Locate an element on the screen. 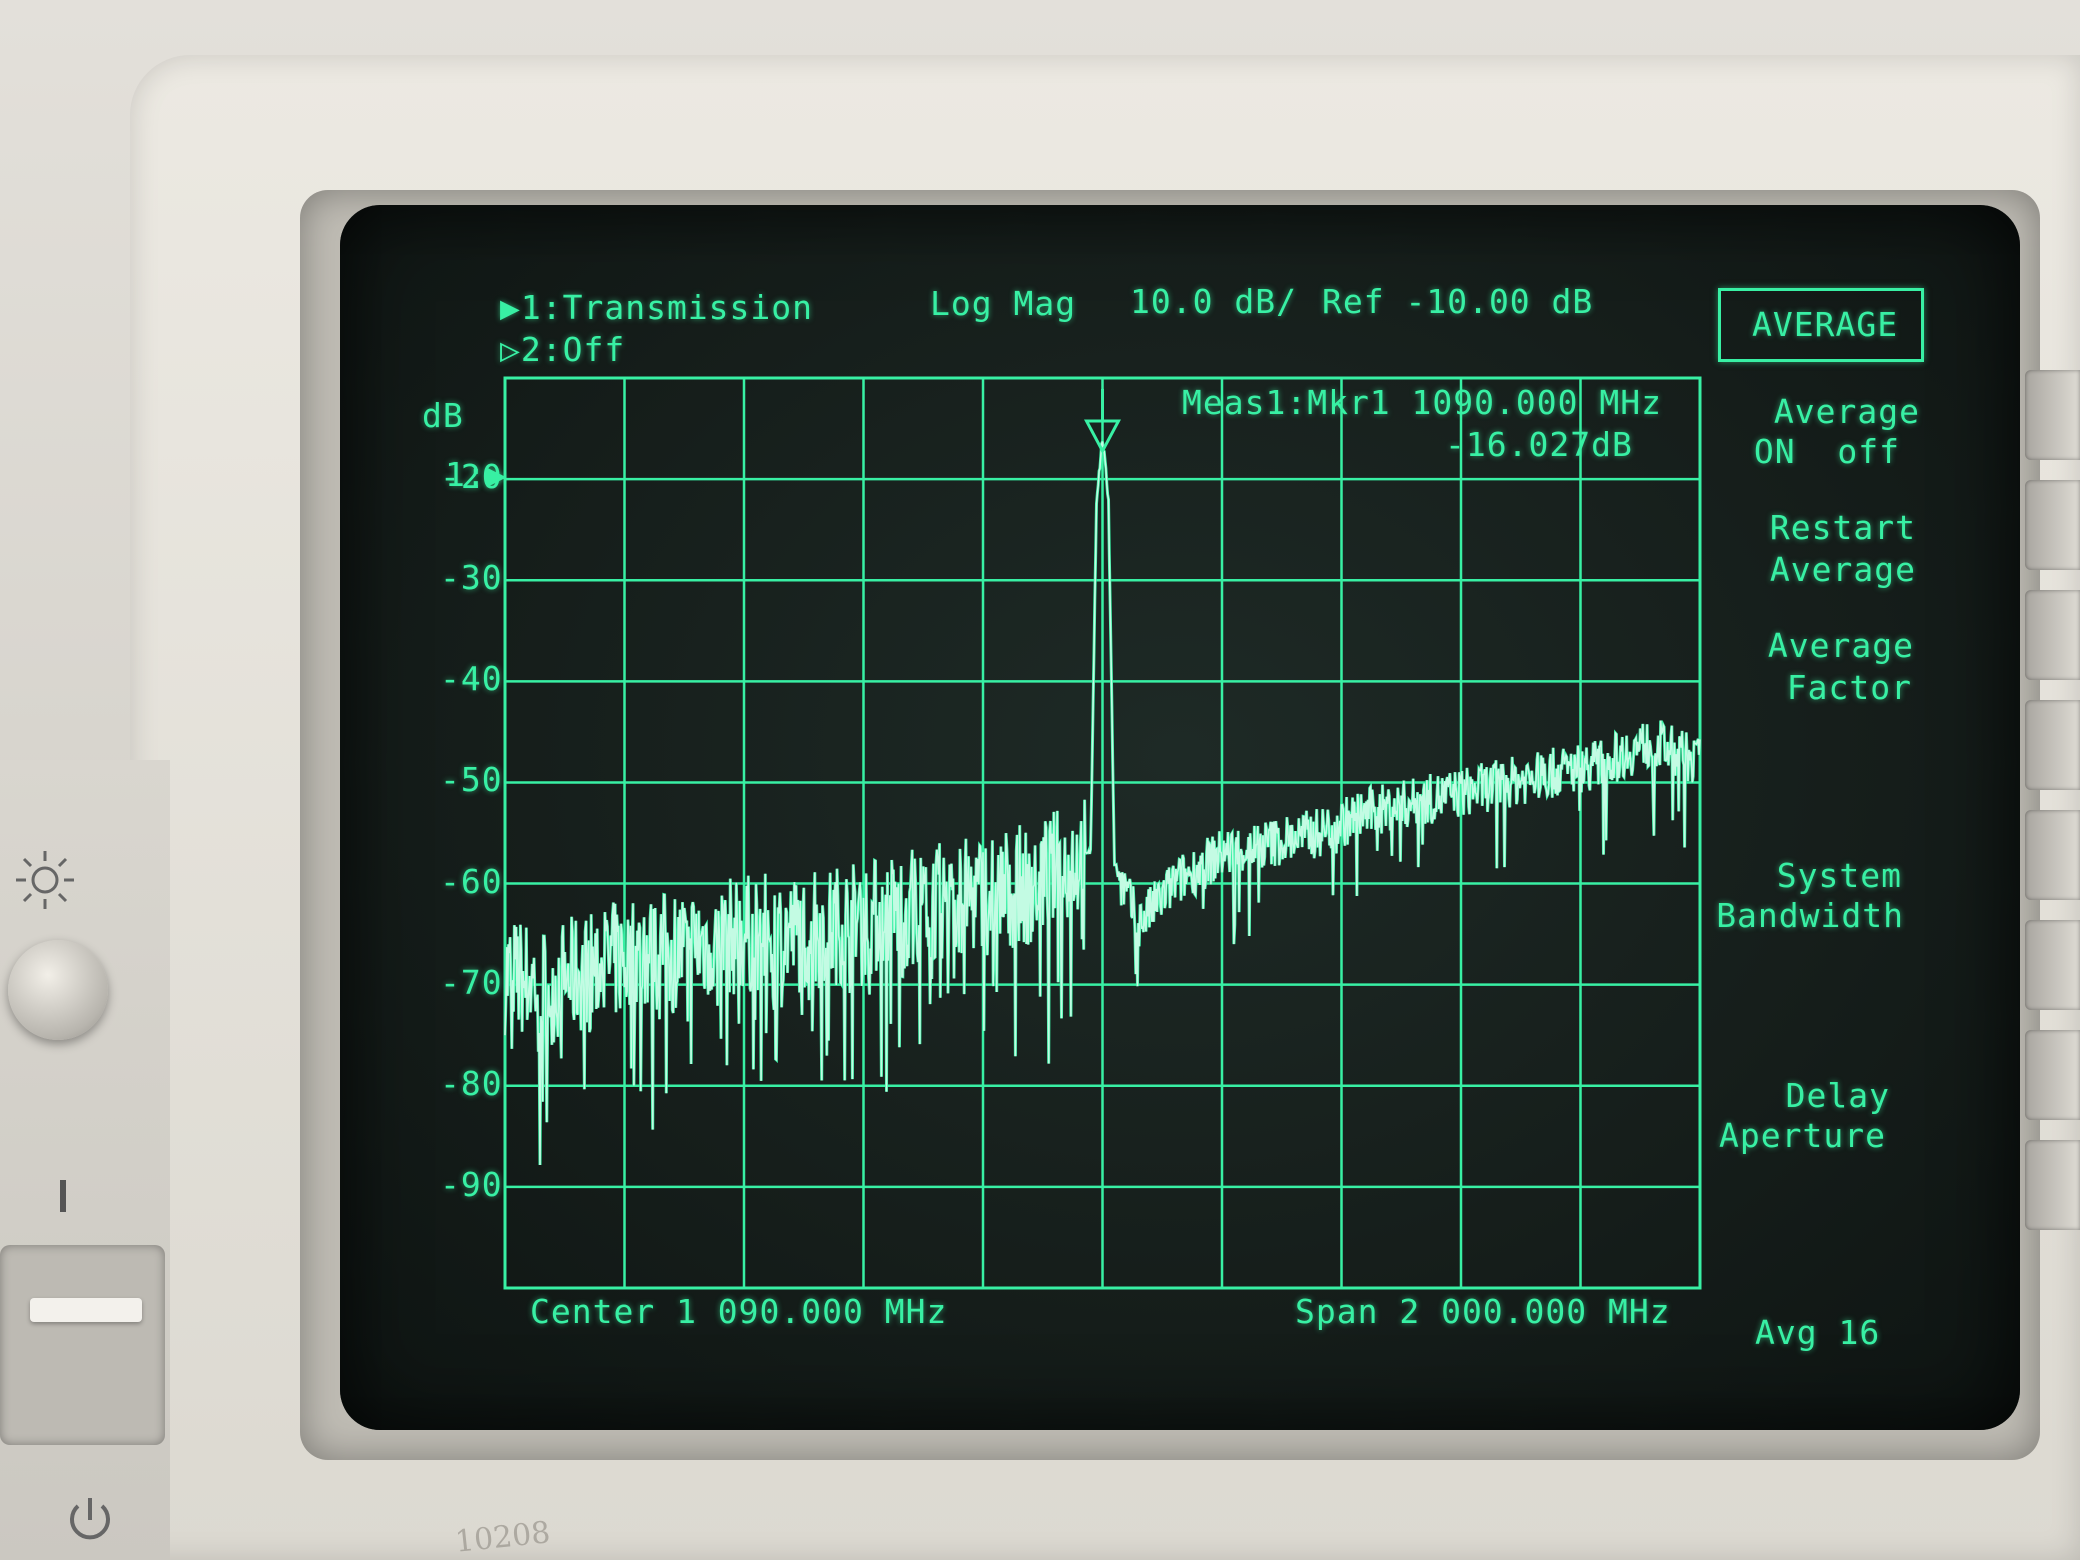  softkey-delay-aperture-line1: Delay is located at coordinates (1837, 1095).